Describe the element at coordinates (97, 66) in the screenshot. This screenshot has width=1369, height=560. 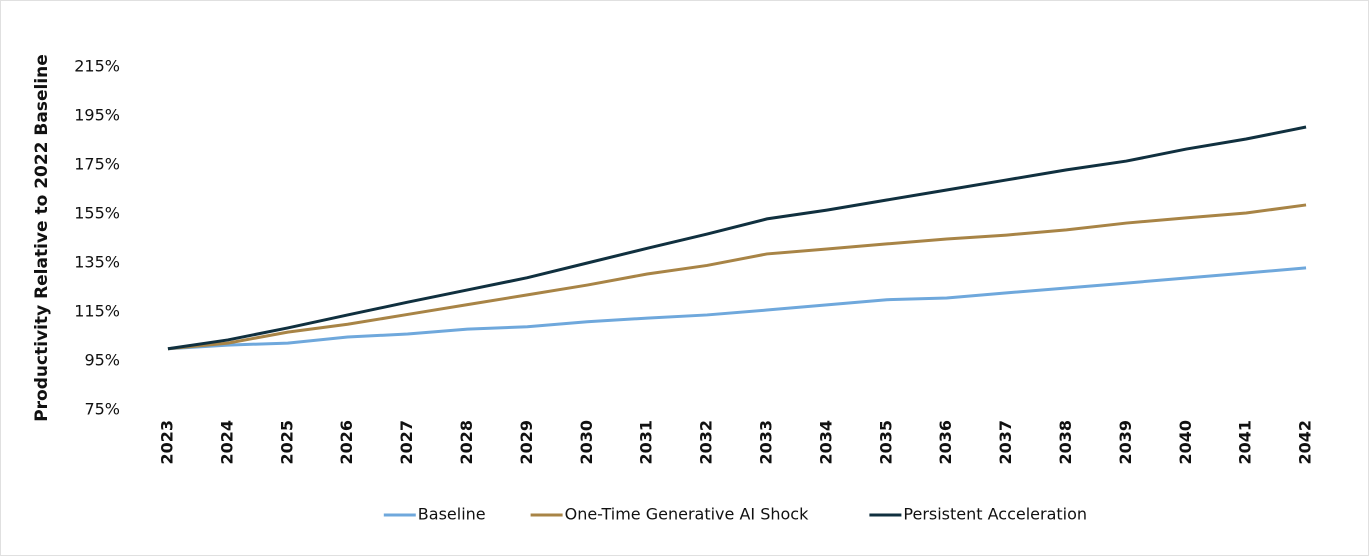
I see `y-tick-label: 215%` at that location.